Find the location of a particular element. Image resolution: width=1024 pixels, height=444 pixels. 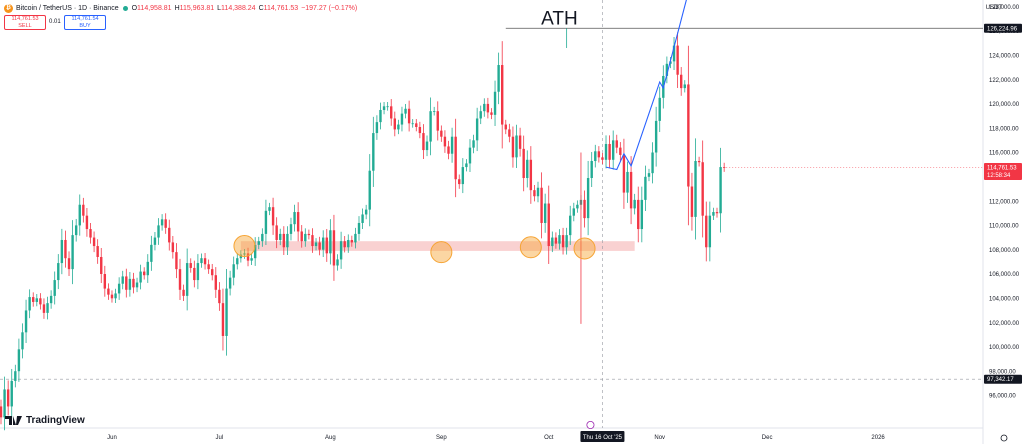

settings-gear-icon is located at coordinates (1004, 438).